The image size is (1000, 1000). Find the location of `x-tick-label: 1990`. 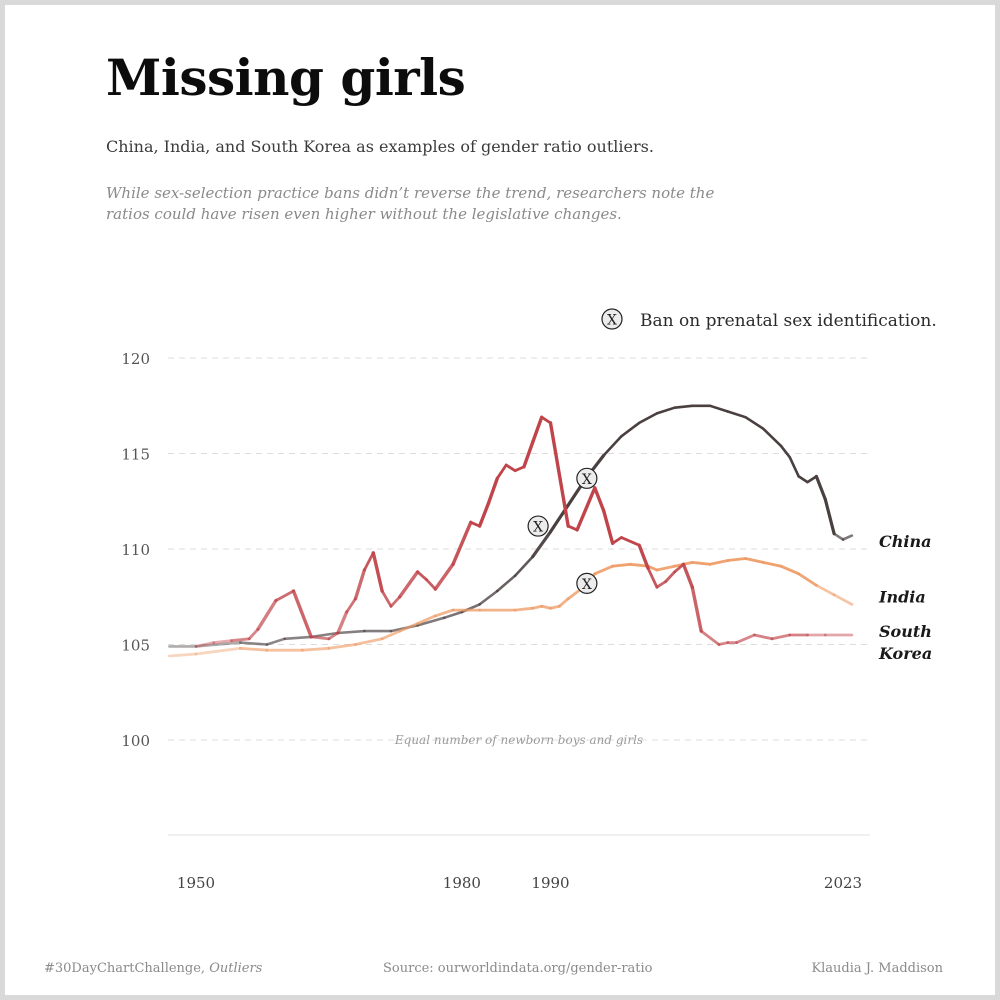

x-tick-label: 1990 is located at coordinates (550, 883).